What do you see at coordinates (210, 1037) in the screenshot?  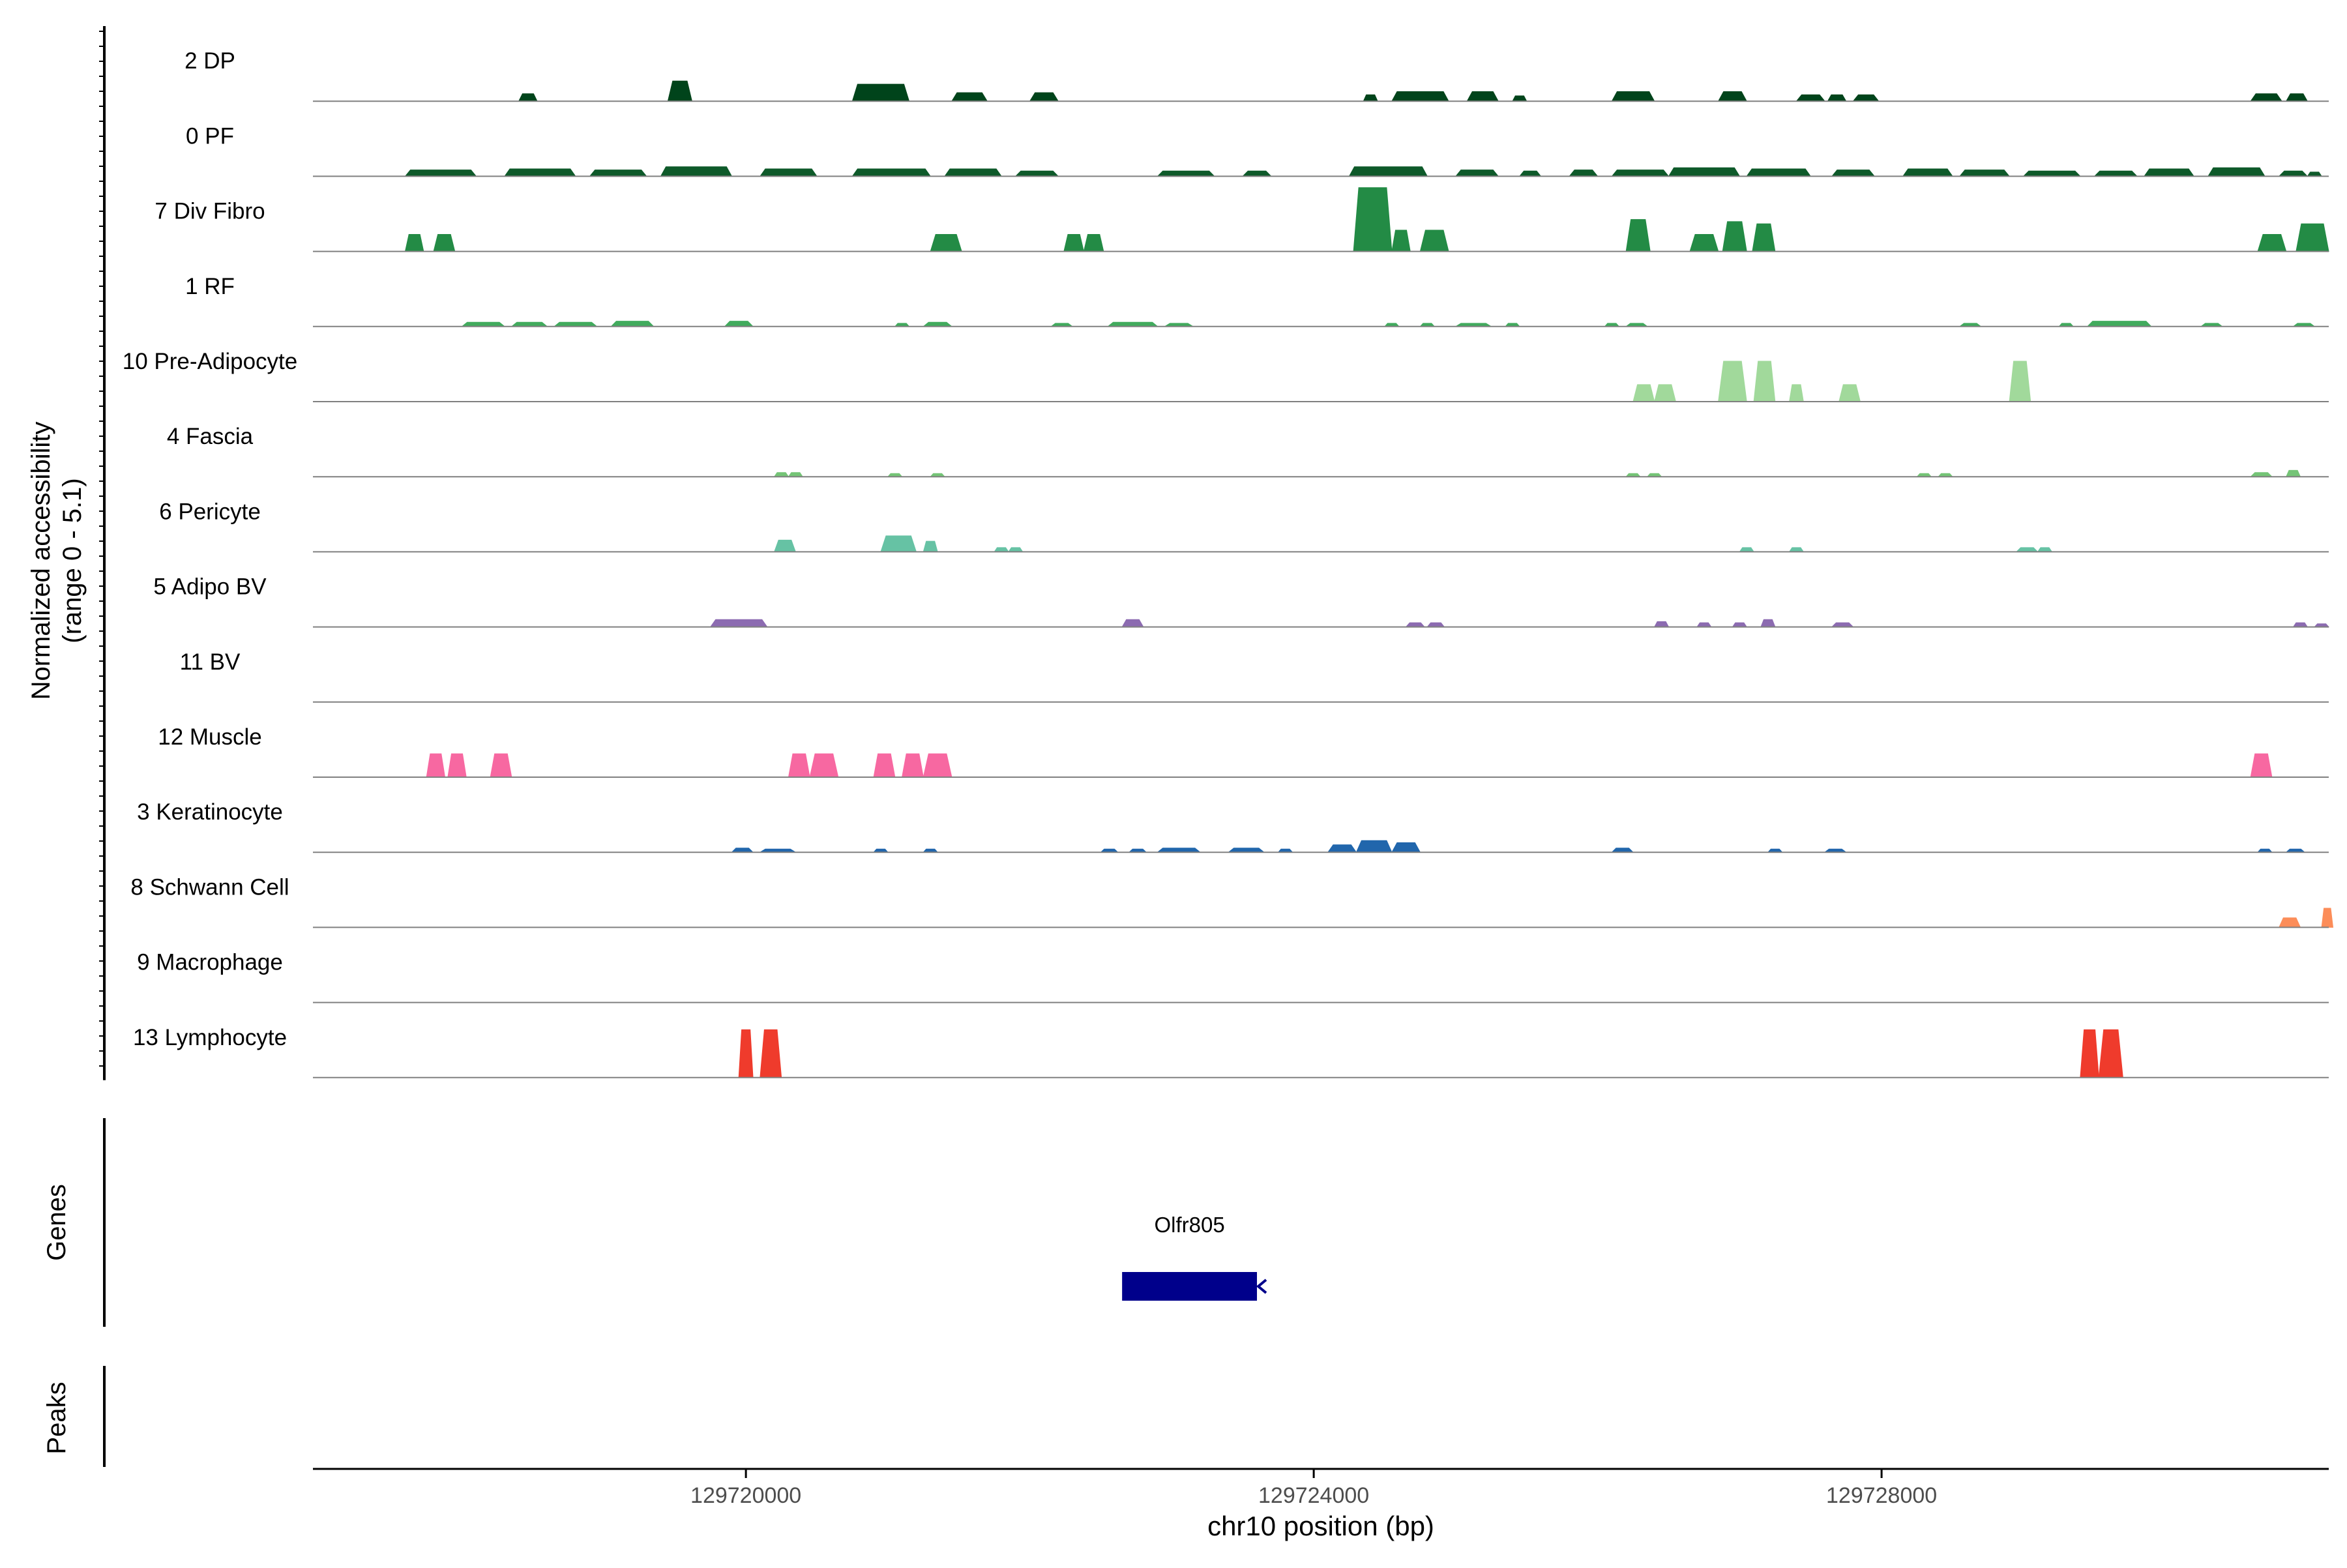 I see `track-label: 13 Lymphocyte` at bounding box center [210, 1037].